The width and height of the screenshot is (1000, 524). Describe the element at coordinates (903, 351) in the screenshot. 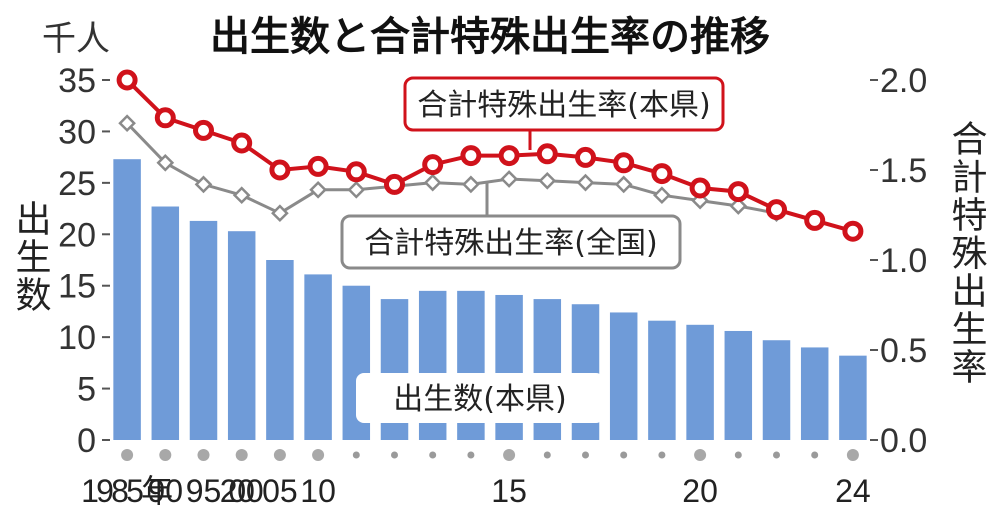

I see `right-tick-label: 0.5` at that location.